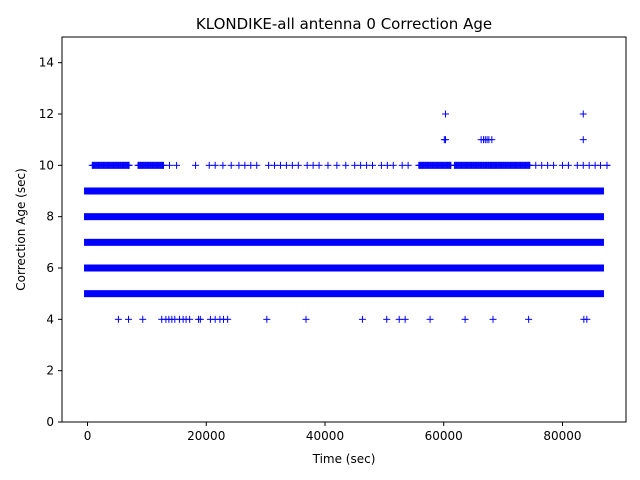  What do you see at coordinates (88, 436) in the screenshot?
I see `x-tick-label: 0` at bounding box center [88, 436].